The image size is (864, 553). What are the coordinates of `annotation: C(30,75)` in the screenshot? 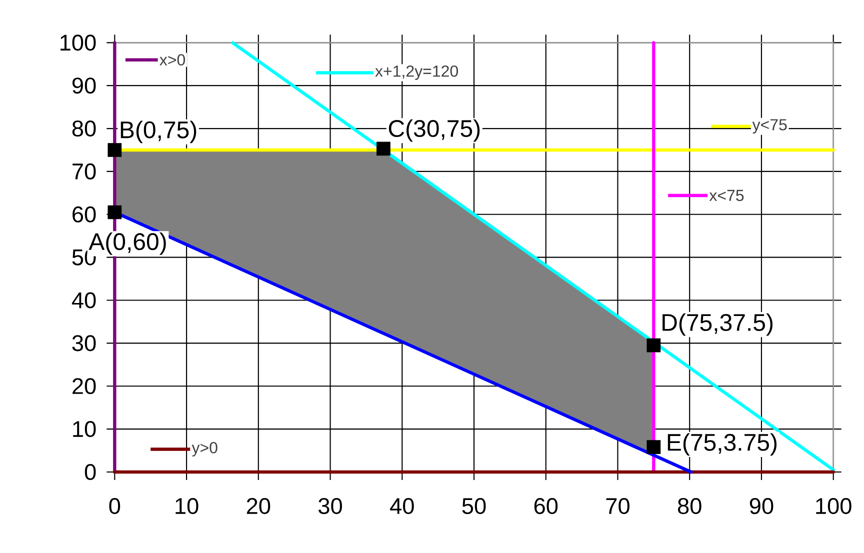 It's located at (434, 130).